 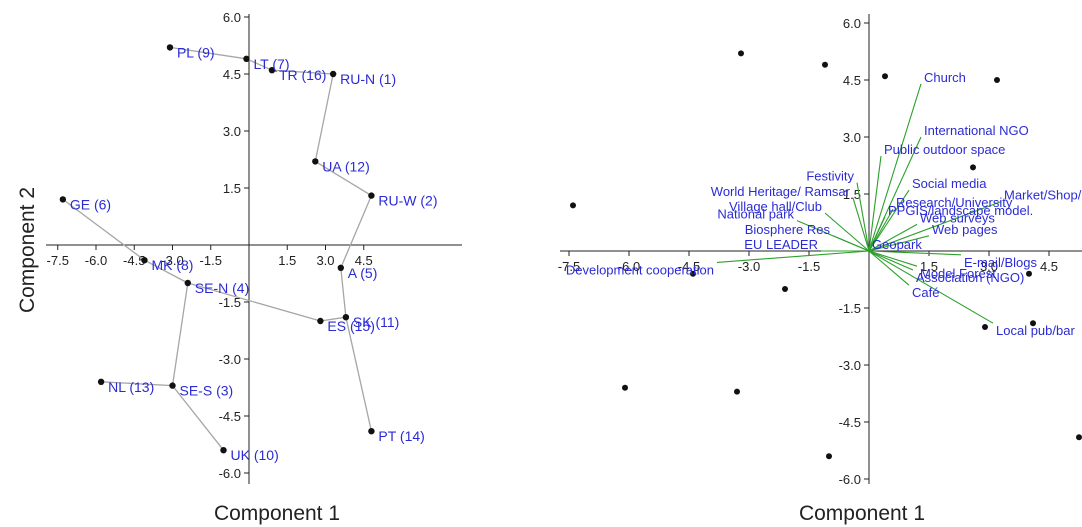 I want to click on left-y-tick-label: 6.0, so click(x=232, y=17).